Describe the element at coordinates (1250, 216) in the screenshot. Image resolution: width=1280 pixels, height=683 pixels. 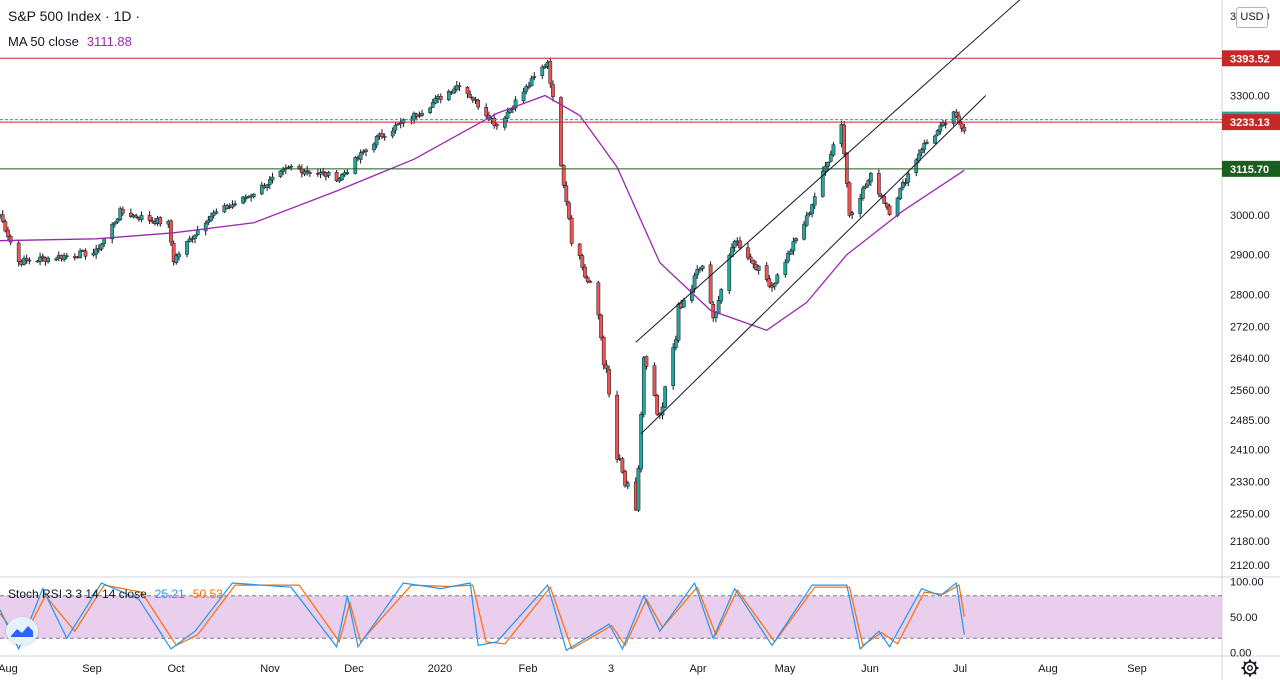
I see `price-tick-label: 3000.00` at that location.